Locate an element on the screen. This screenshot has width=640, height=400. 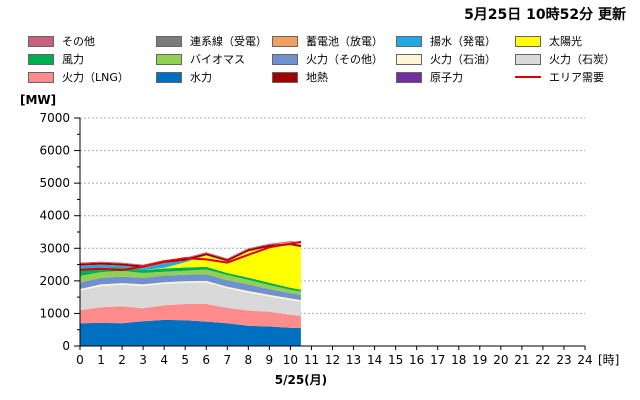
legend-item: 水力 is located at coordinates (184, 77).